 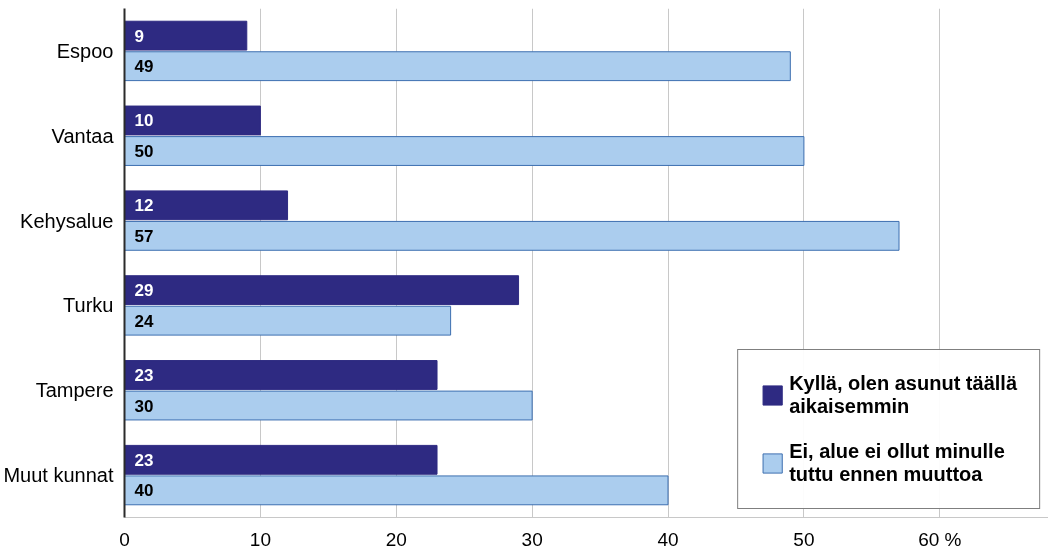 What do you see at coordinates (139, 36) in the screenshot?
I see `data-label: 9` at bounding box center [139, 36].